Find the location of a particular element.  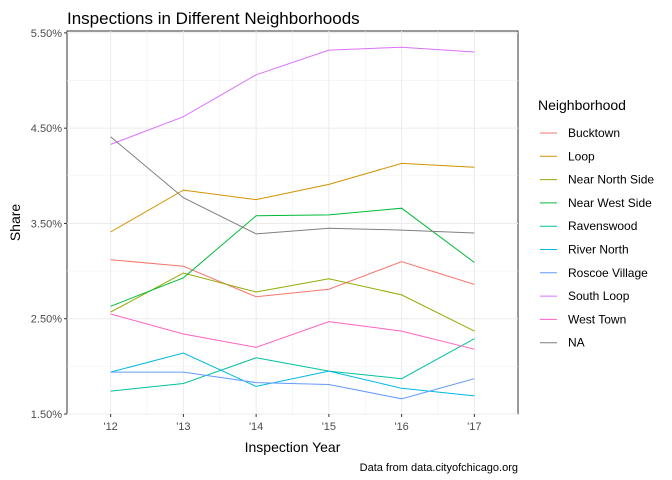

legend-label: Roscoe Village is located at coordinates (608, 273).